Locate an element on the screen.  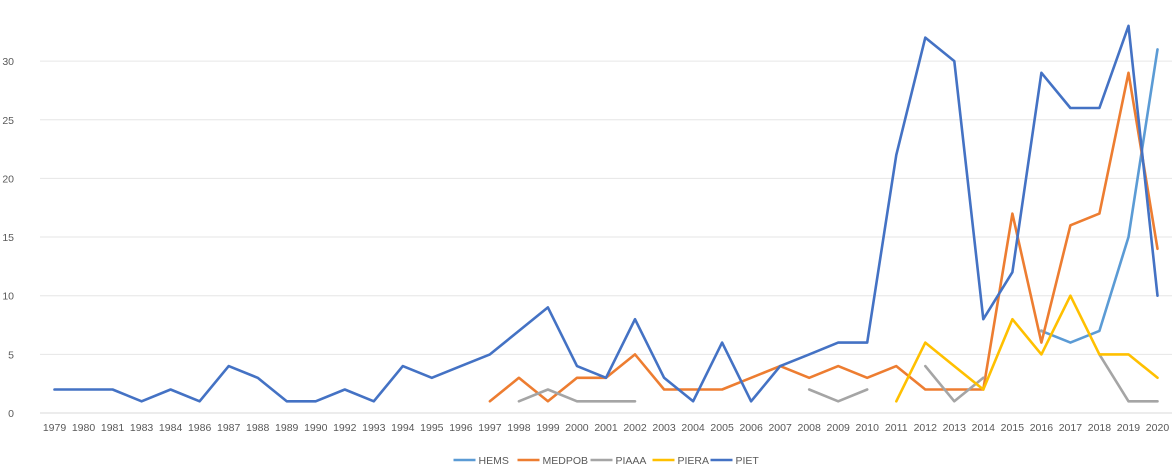
x-tick-label: 1980 is located at coordinates (84, 428).